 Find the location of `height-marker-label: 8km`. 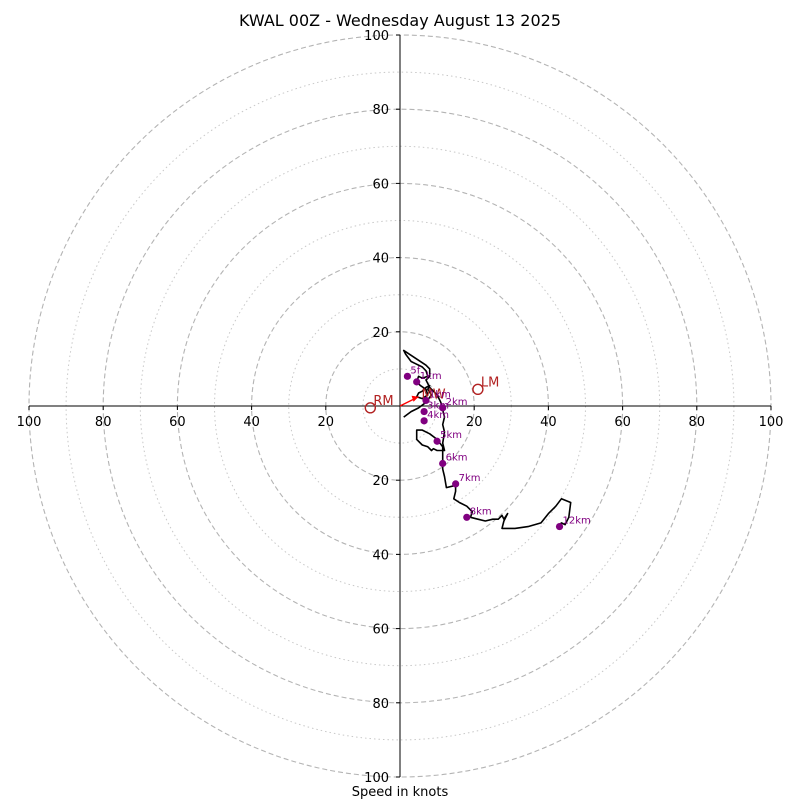

height-marker-label: 8km is located at coordinates (481, 511).